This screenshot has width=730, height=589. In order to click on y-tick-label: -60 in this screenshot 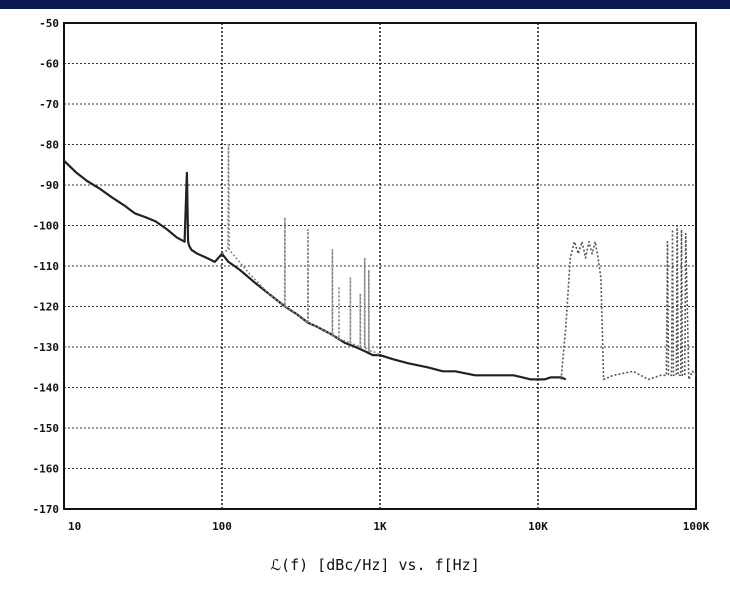, I will do `click(49, 64)`.